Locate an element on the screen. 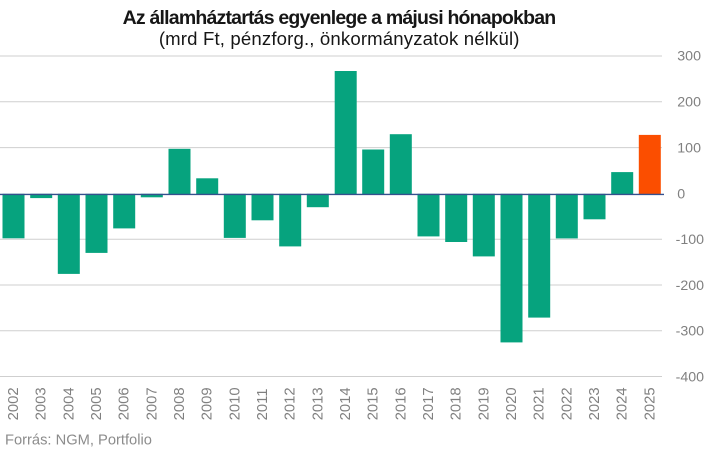 The height and width of the screenshot is (458, 708). svg-text: 100 is located at coordinates (689, 148).